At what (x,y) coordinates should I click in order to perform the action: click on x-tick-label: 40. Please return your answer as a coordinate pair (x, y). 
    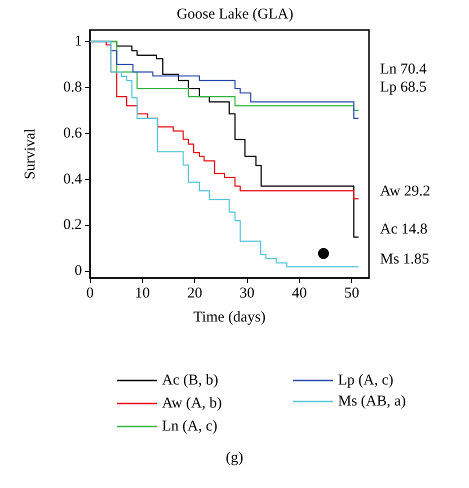
    Looking at the image, I should click on (299, 294).